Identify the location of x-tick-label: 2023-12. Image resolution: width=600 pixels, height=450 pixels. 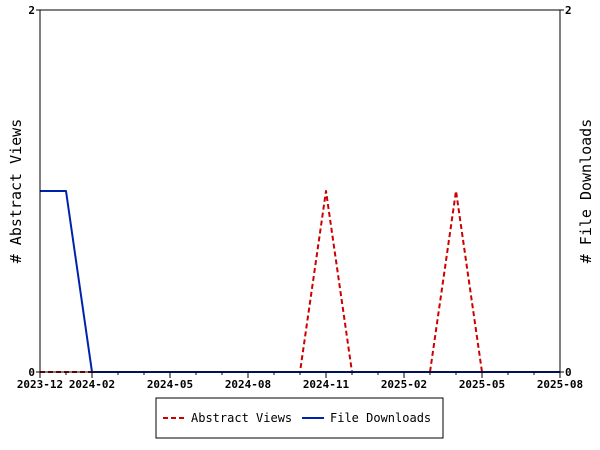
(40, 384).